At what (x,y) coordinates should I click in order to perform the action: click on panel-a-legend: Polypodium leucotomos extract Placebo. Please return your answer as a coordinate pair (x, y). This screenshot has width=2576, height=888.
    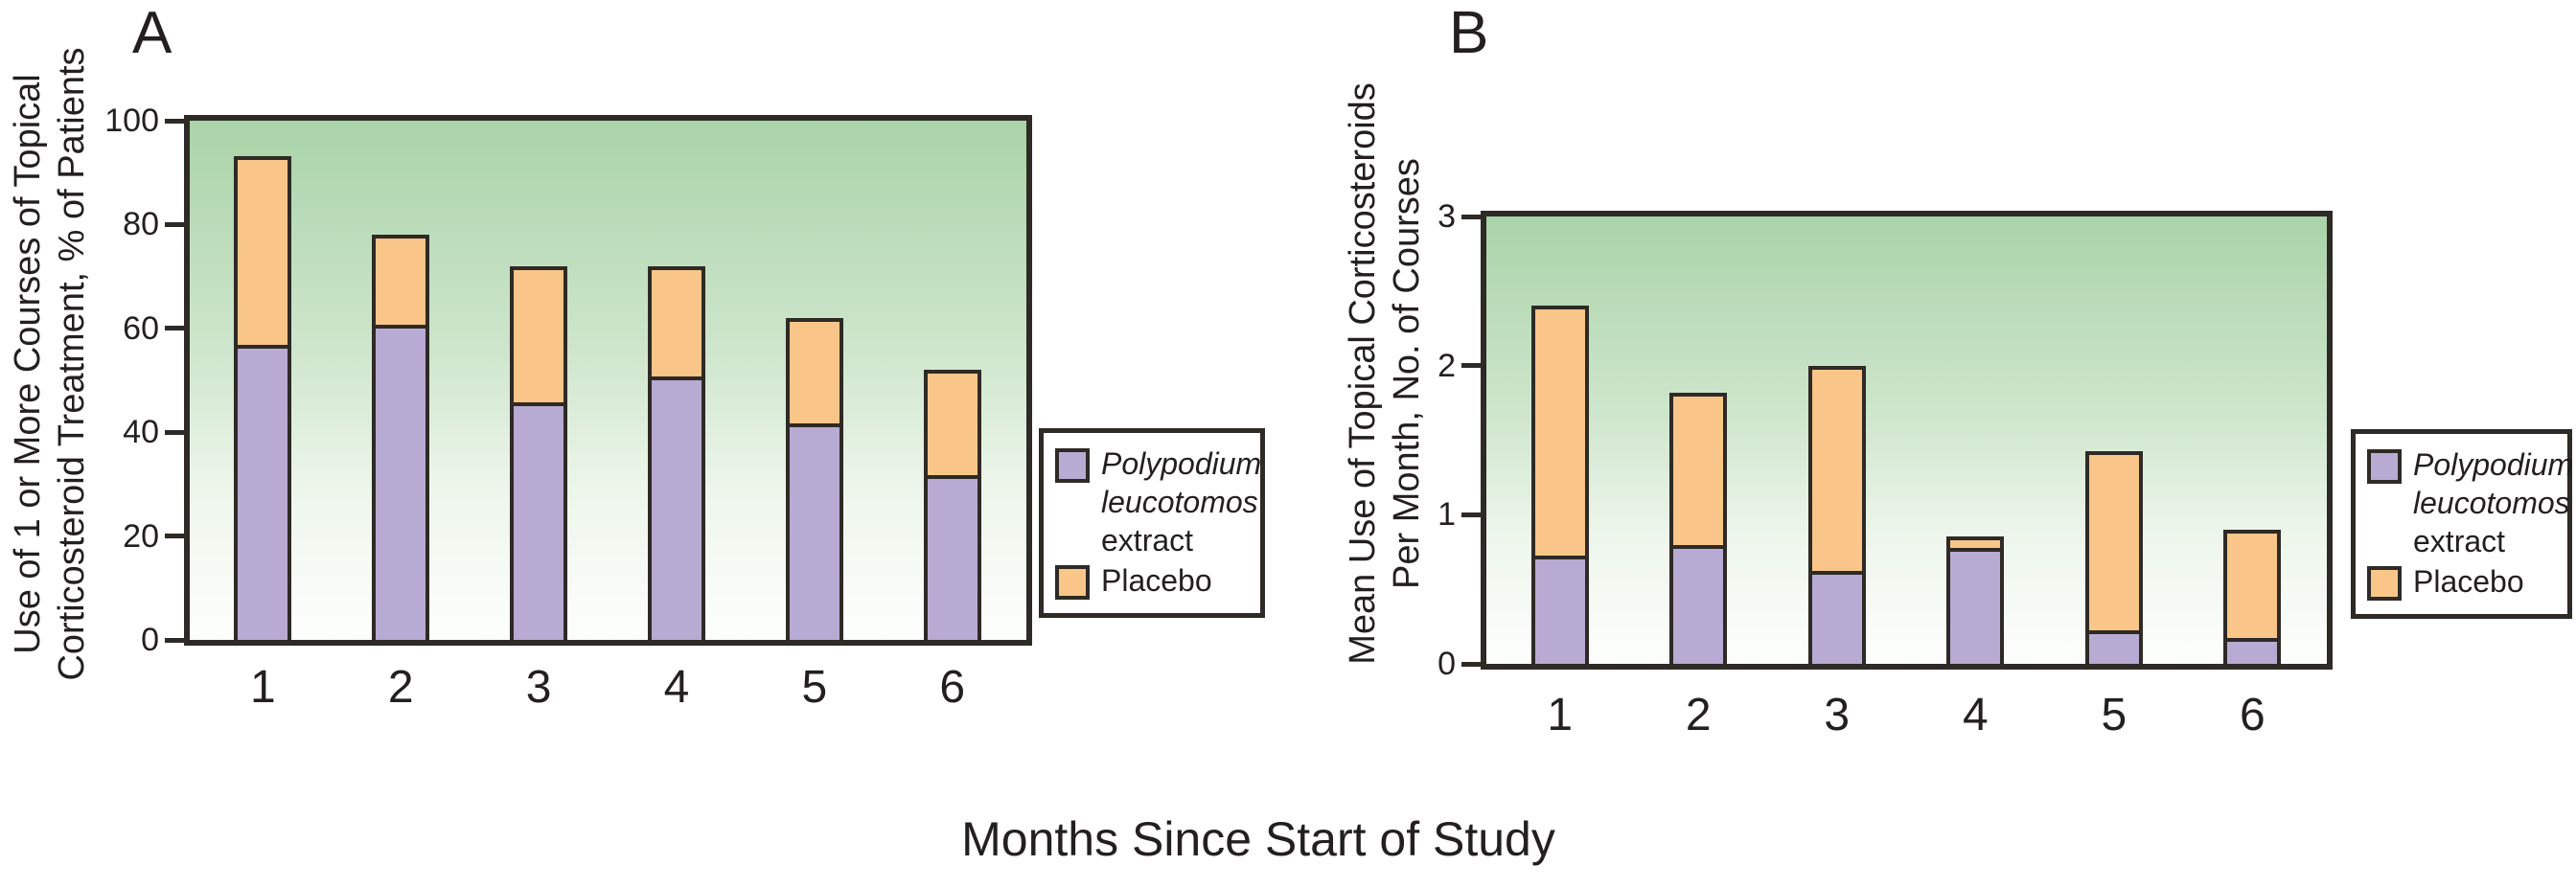
    Looking at the image, I should click on (1152, 523).